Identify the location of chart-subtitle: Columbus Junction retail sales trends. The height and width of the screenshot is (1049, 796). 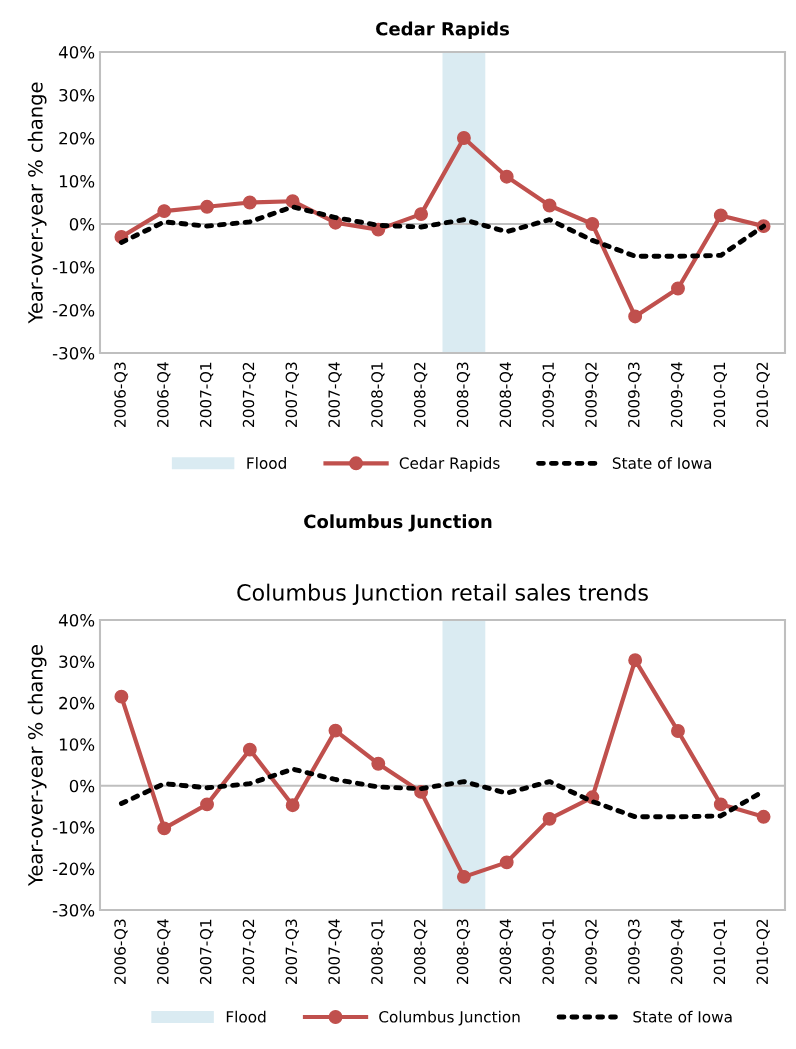
(442, 594).